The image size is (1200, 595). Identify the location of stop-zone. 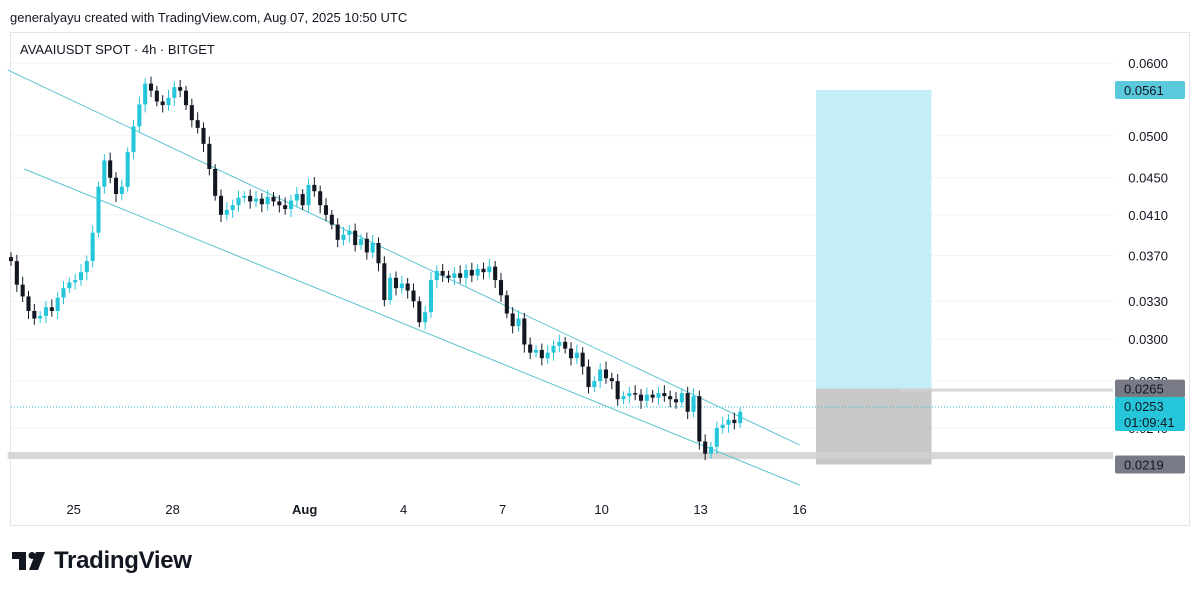
(874, 426).